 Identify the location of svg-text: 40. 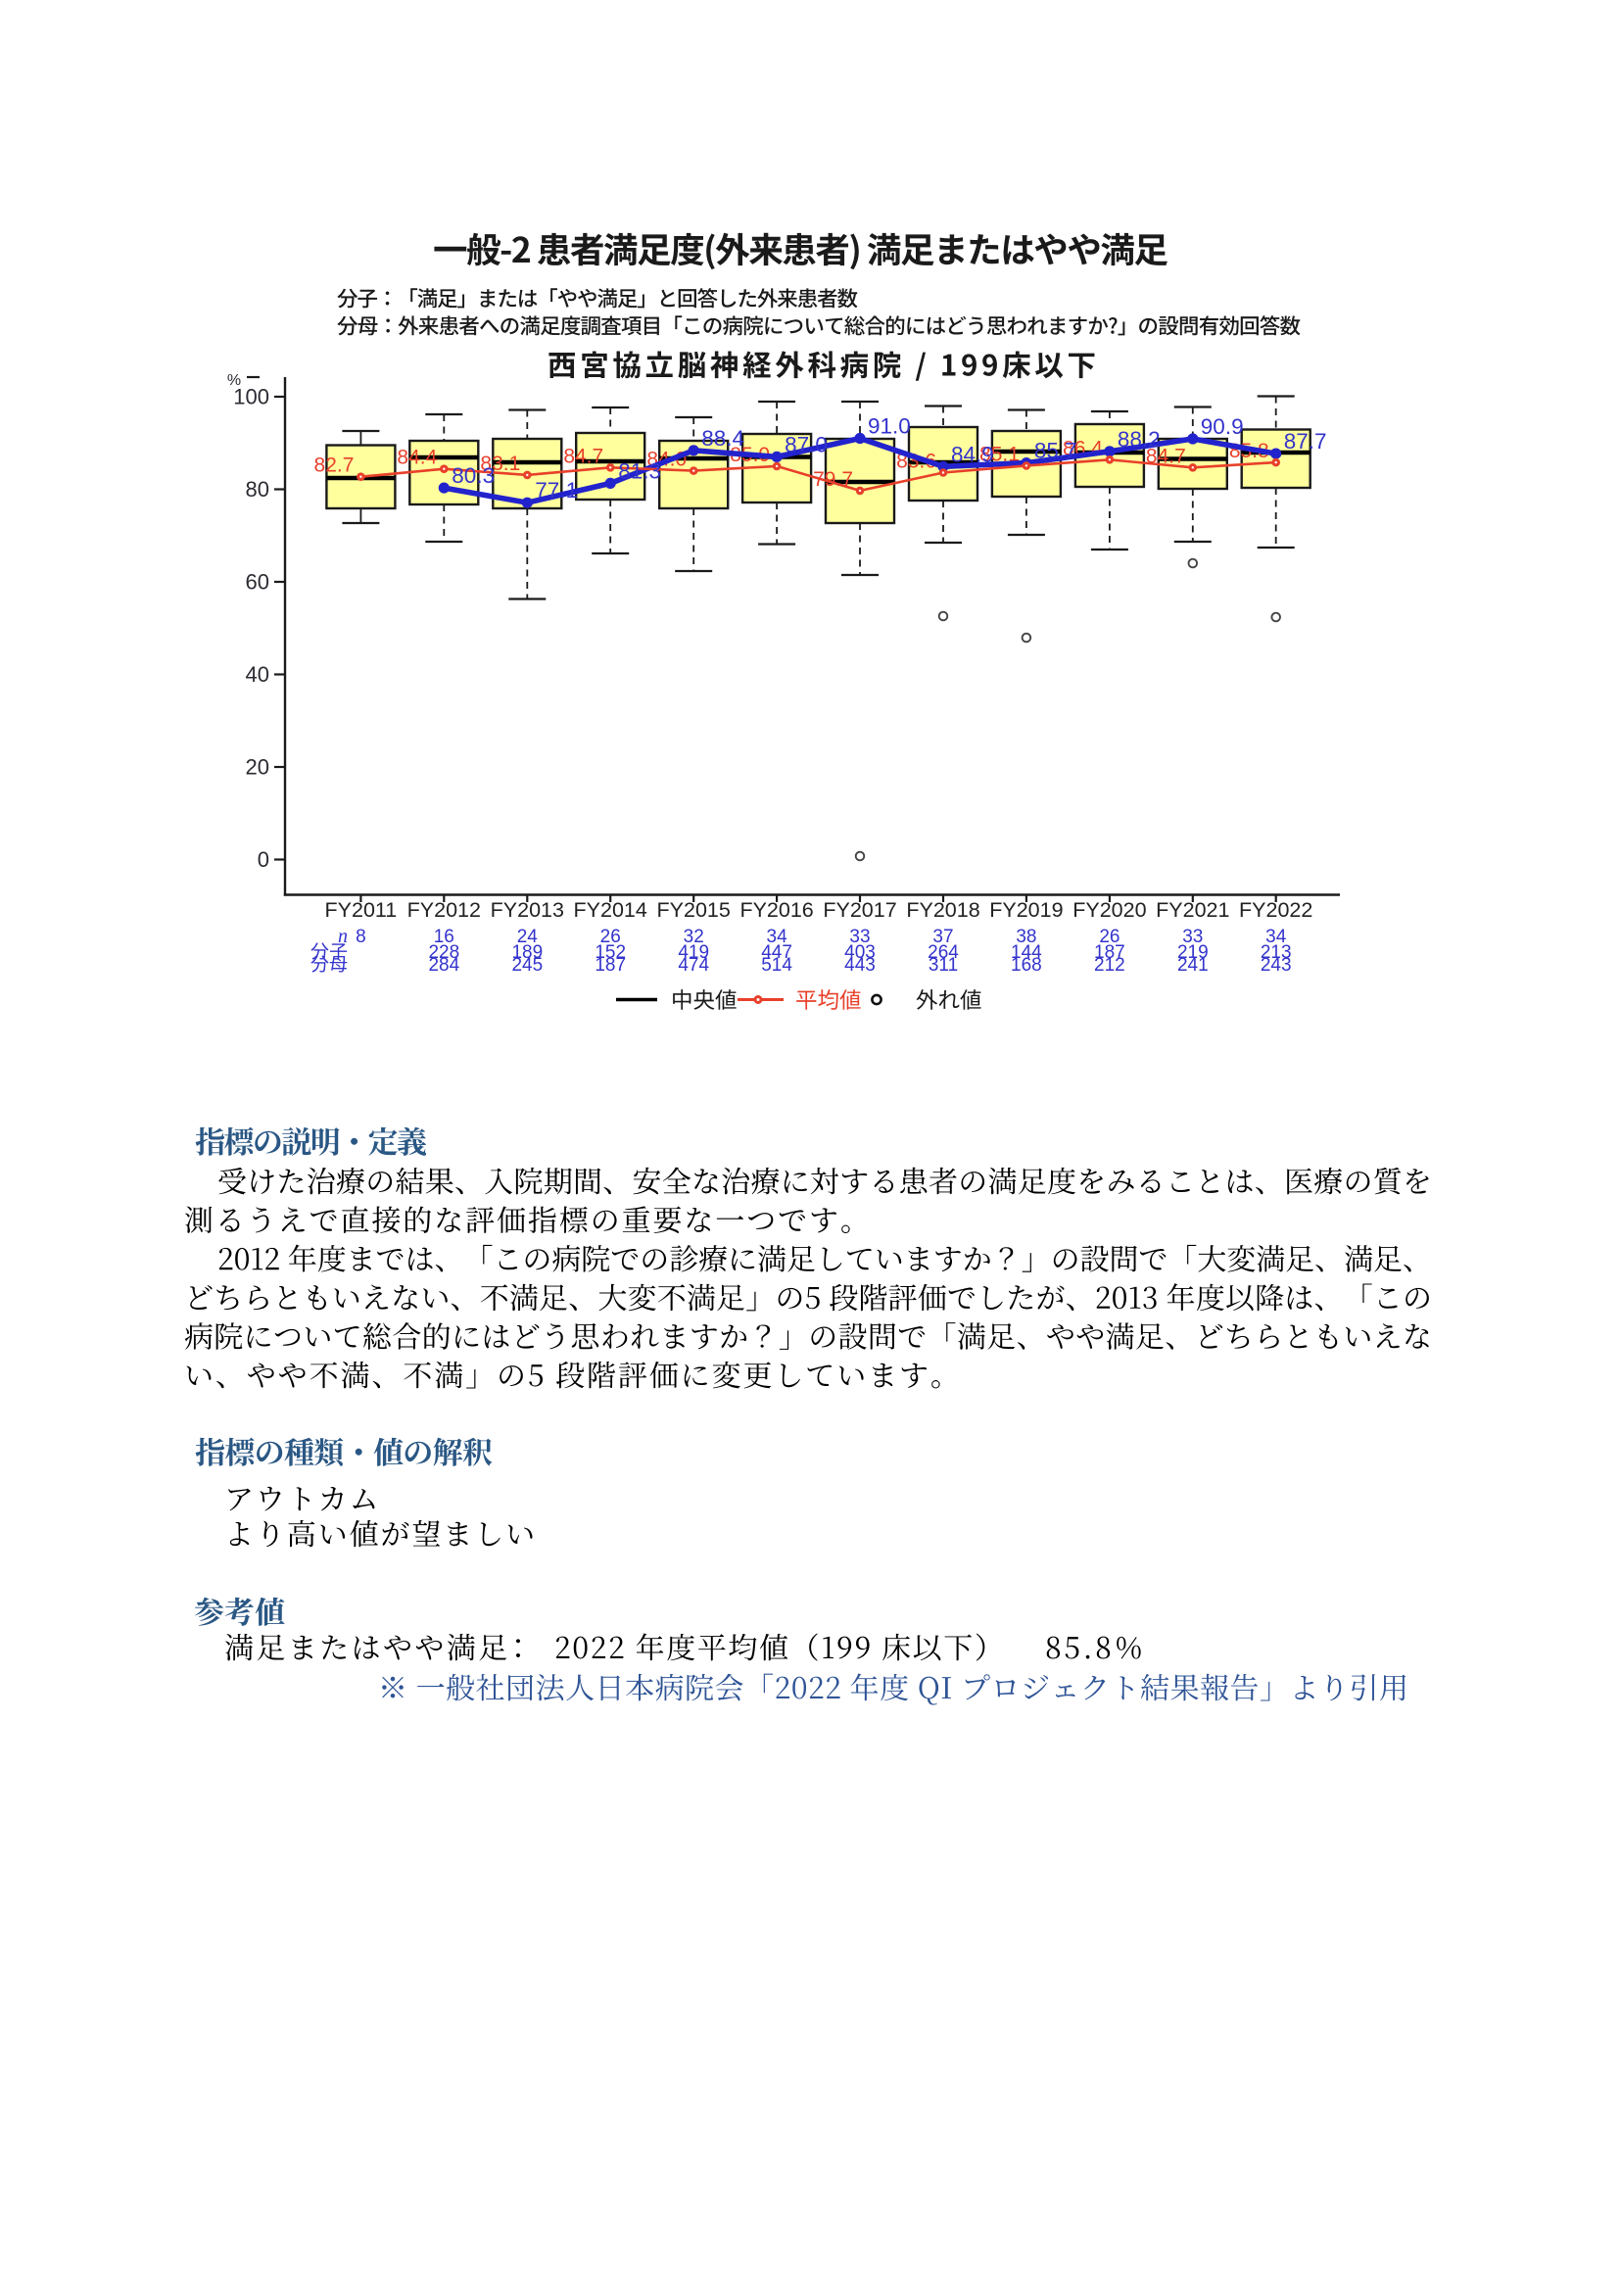
(257, 674).